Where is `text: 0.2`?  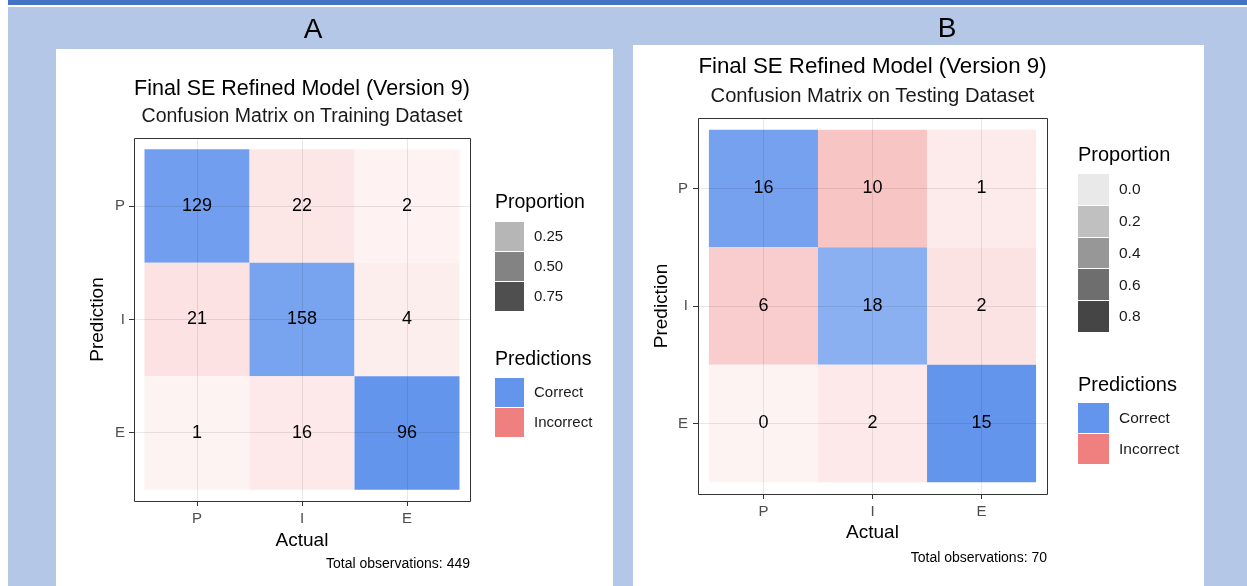 text: 0.2 is located at coordinates (1130, 220).